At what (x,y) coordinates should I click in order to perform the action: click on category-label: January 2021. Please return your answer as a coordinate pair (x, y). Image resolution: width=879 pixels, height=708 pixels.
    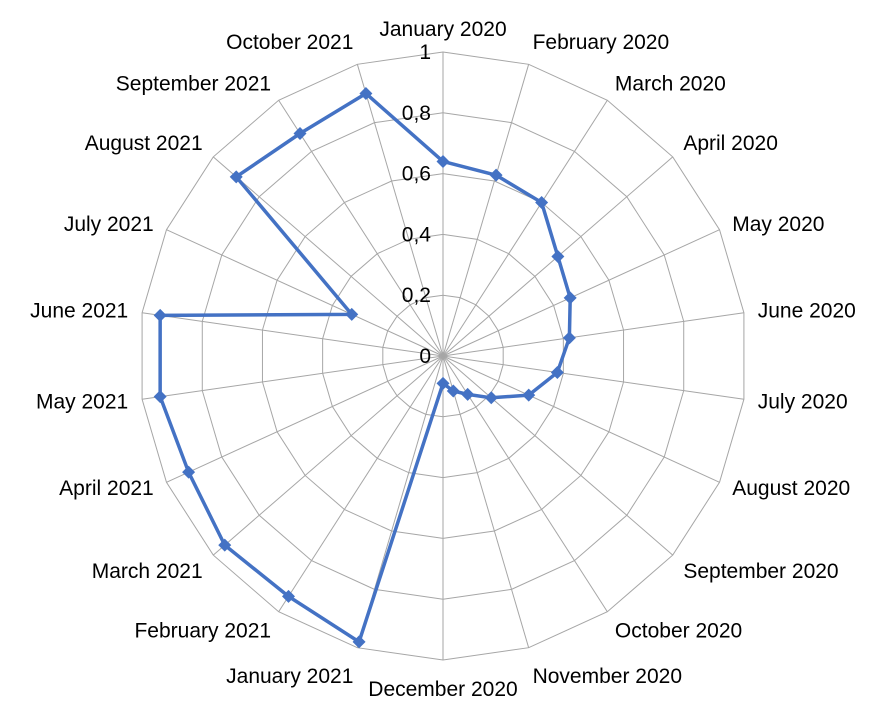
    Looking at the image, I should click on (289, 676).